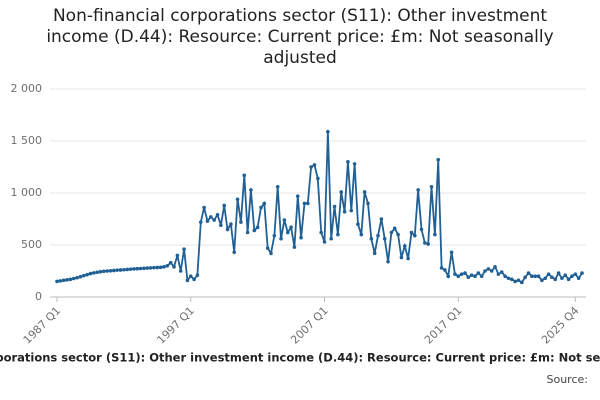 The image size is (600, 400). I want to click on source: Source:, so click(568, 379).